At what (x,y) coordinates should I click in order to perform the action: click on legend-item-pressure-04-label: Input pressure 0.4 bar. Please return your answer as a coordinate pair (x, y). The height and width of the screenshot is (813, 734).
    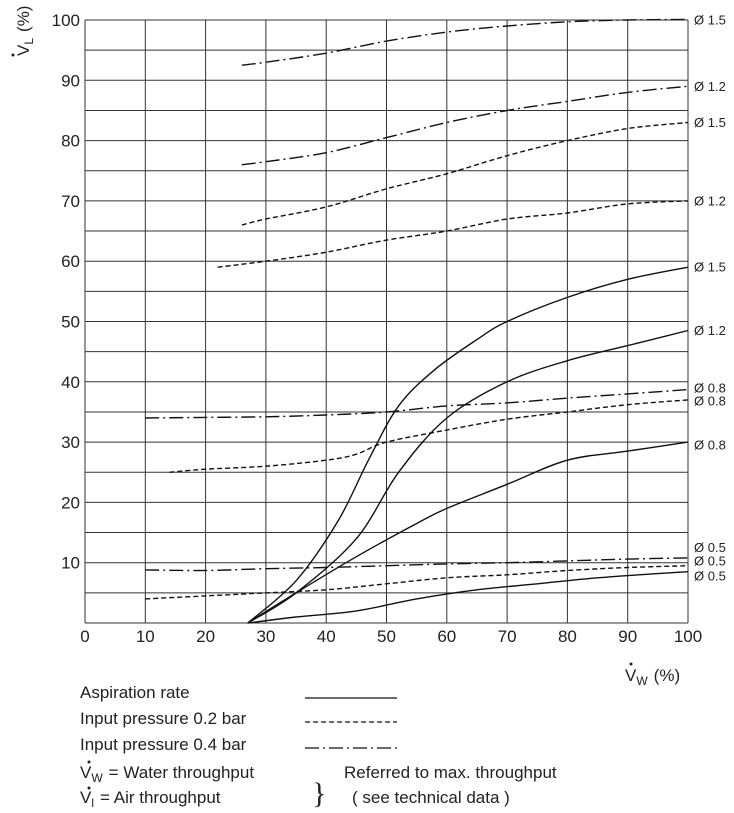
    Looking at the image, I should click on (163, 744).